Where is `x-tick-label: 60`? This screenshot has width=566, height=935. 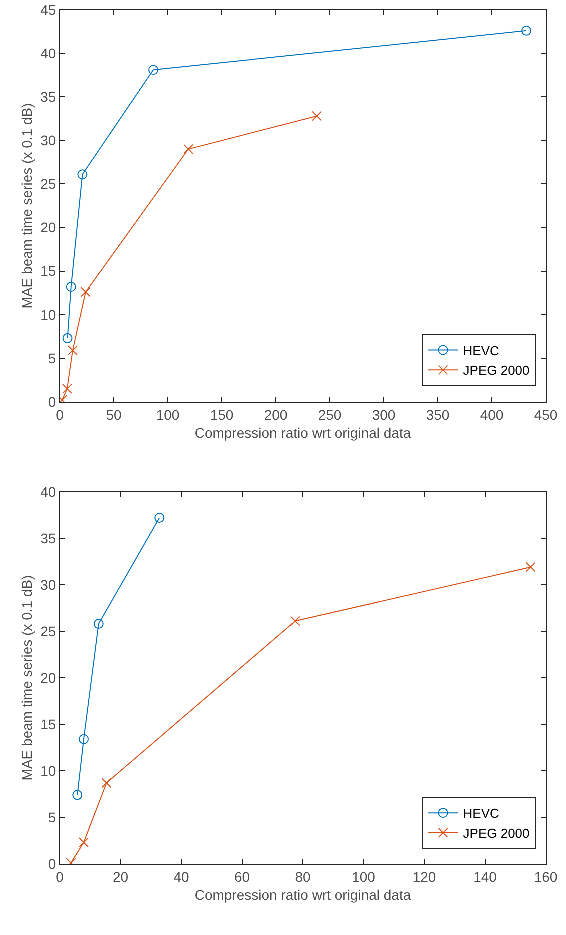 x-tick-label: 60 is located at coordinates (242, 876).